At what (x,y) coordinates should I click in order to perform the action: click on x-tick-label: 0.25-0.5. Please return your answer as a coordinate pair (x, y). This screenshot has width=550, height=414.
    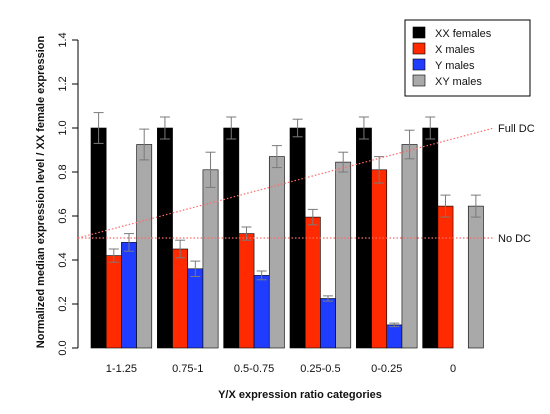
    Looking at the image, I should click on (320, 369).